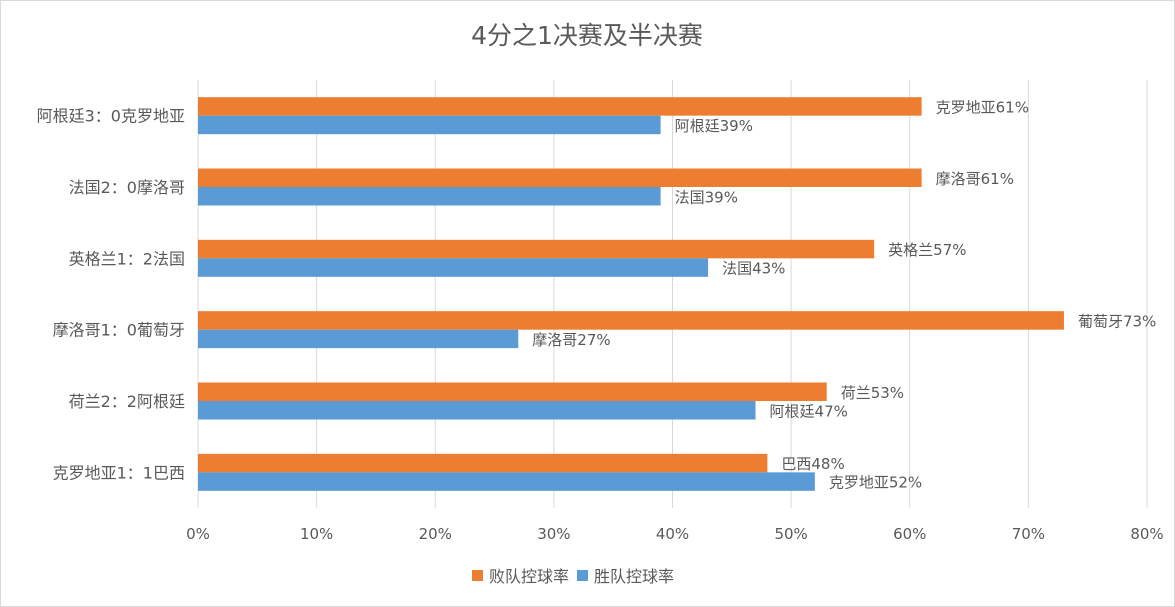  I want to click on data-label: 阿根廷47%, so click(809, 411).